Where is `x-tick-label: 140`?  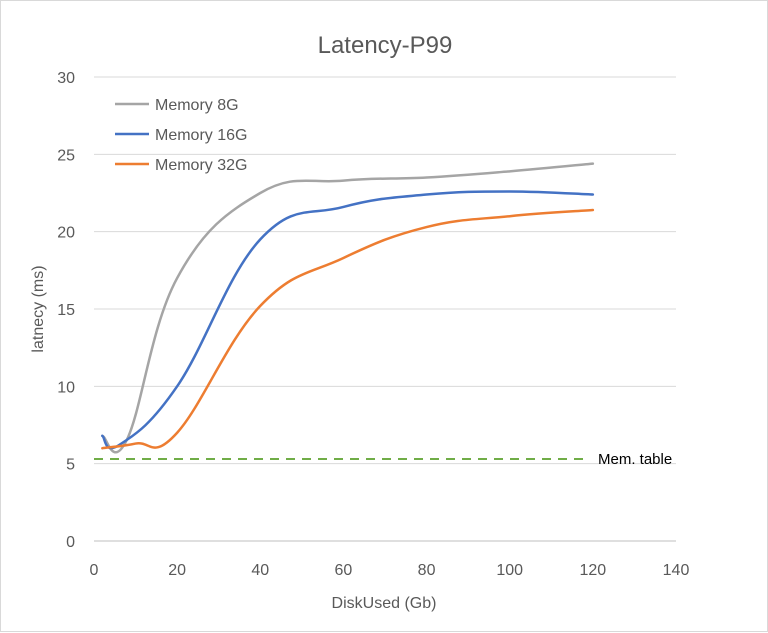 x-tick-label: 140 is located at coordinates (676, 570).